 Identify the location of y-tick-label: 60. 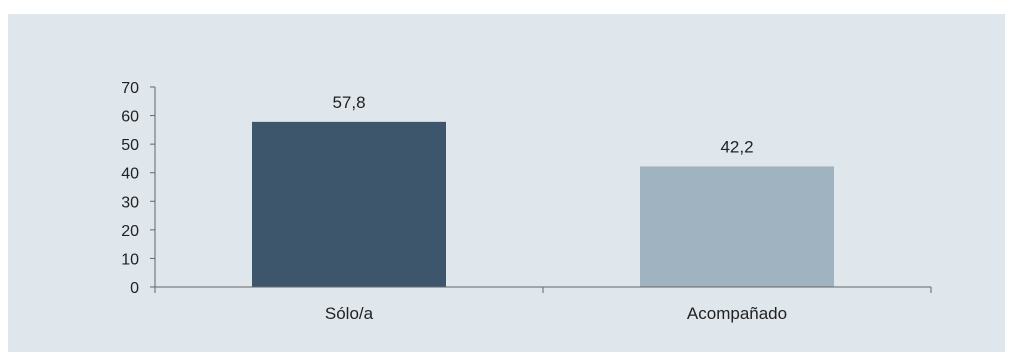
(130, 117).